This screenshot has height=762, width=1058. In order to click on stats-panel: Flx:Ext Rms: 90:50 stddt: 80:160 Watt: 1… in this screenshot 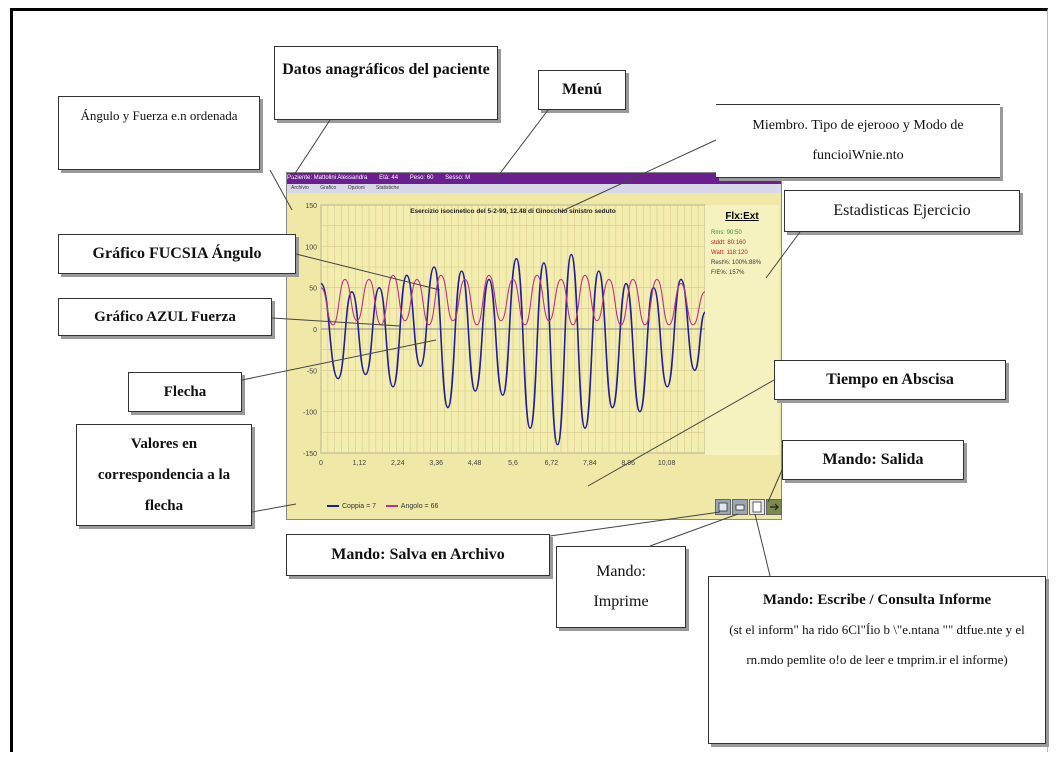, I will do `click(742, 330)`.